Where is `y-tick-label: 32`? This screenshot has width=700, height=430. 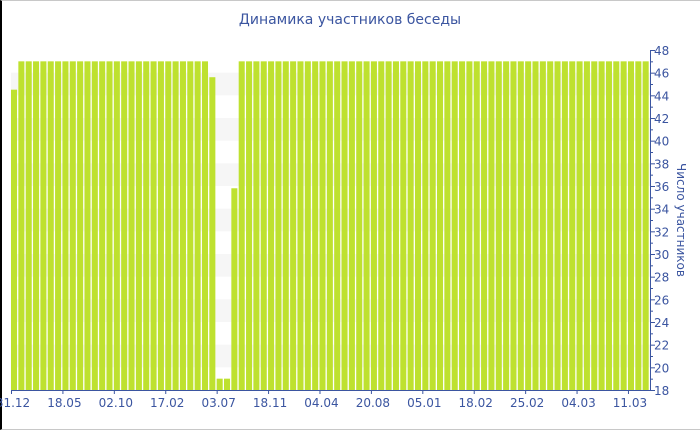 y-tick-label: 32 is located at coordinates (661, 232).